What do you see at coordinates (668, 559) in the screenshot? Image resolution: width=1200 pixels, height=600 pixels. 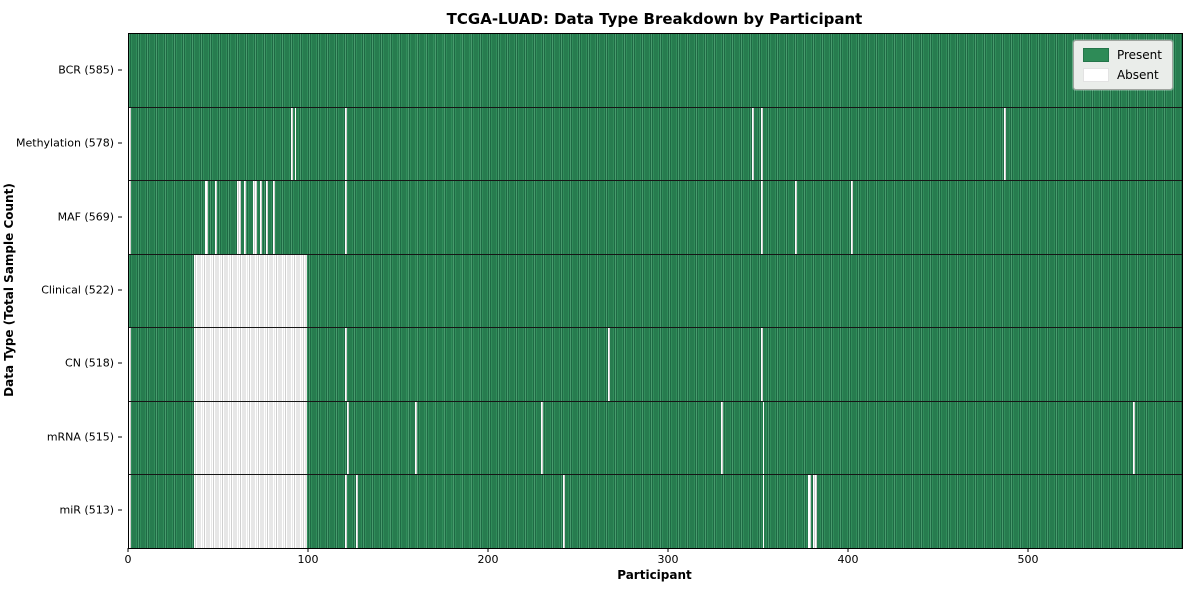 I see `x-tick-label-300: 300` at bounding box center [668, 559].